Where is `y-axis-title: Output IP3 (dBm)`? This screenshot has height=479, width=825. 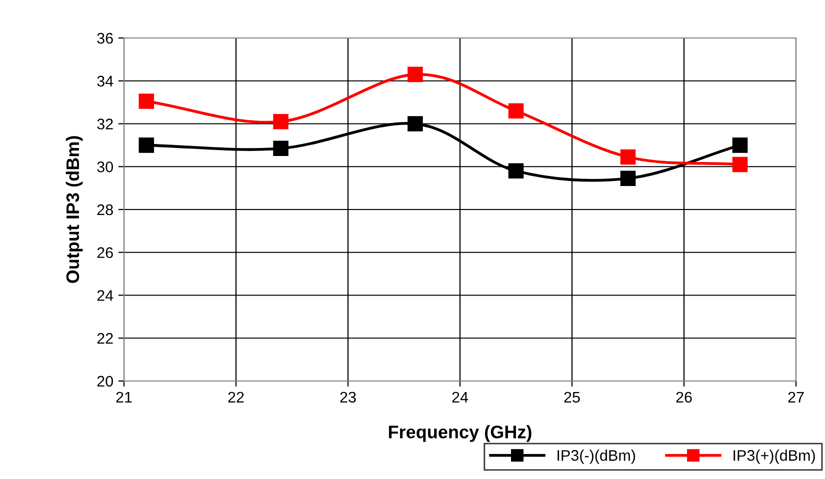 y-axis-title: Output IP3 (dBm) is located at coordinates (74, 209).